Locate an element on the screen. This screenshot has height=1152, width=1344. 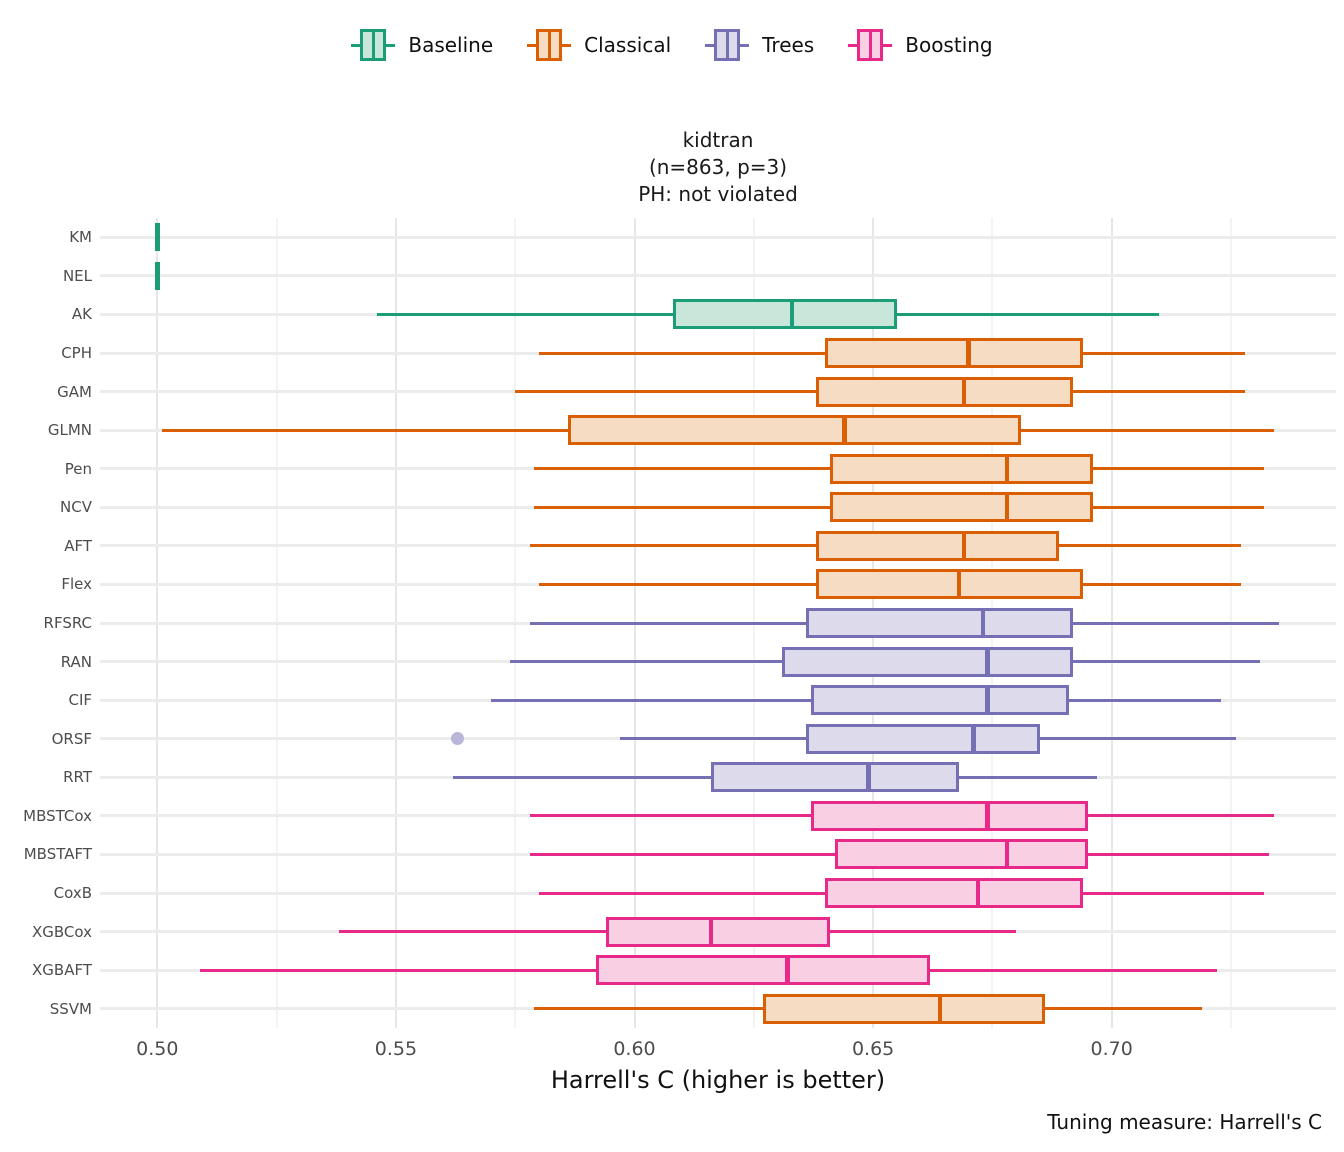
boxplot-box-MBSTCox is located at coordinates (949, 815).